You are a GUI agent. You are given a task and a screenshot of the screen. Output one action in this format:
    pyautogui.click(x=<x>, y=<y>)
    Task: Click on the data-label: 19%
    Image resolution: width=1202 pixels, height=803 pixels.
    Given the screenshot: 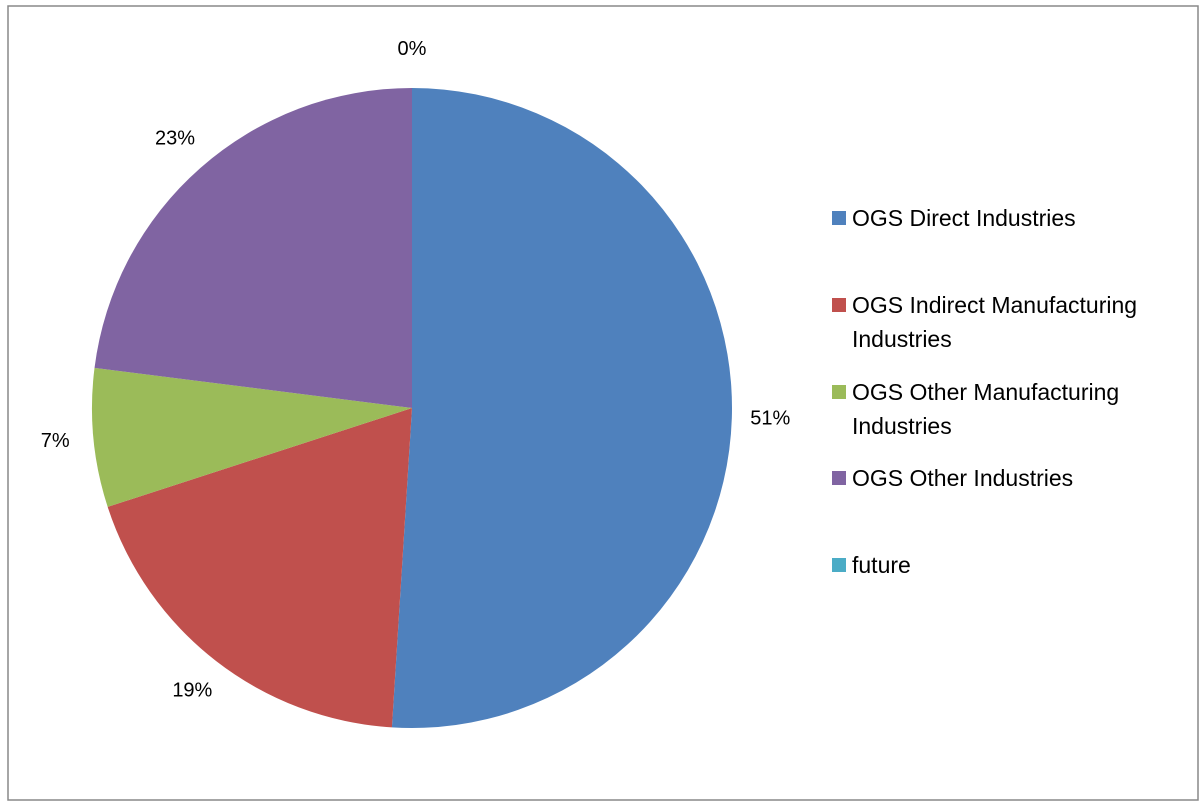 What is the action you would take?
    pyautogui.click(x=192, y=690)
    